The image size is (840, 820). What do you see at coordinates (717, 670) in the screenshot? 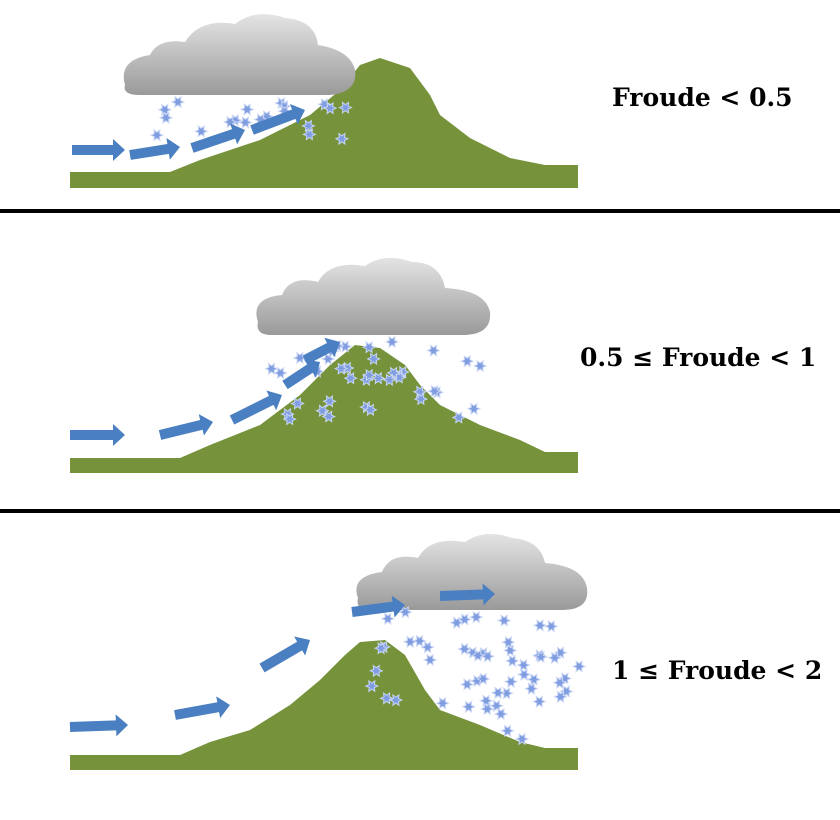
I see `froude-label-3: 1 ≤ Froude < 2` at bounding box center [717, 670].